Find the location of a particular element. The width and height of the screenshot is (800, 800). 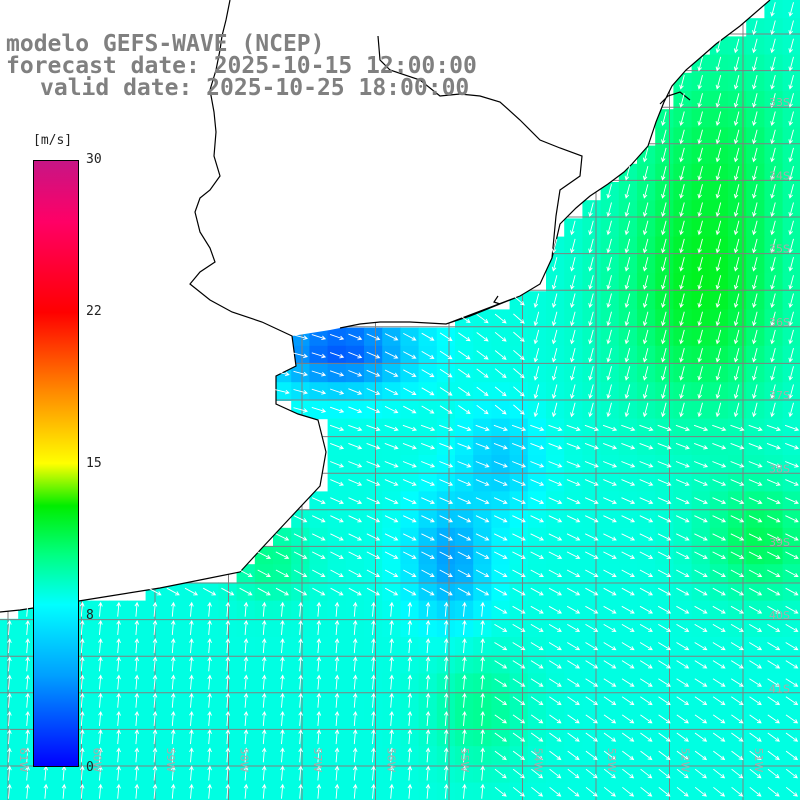

latitude-labels: 33S 34S 35S 36S 37S 38S 39S 40S 41S is located at coordinates (779, 395).